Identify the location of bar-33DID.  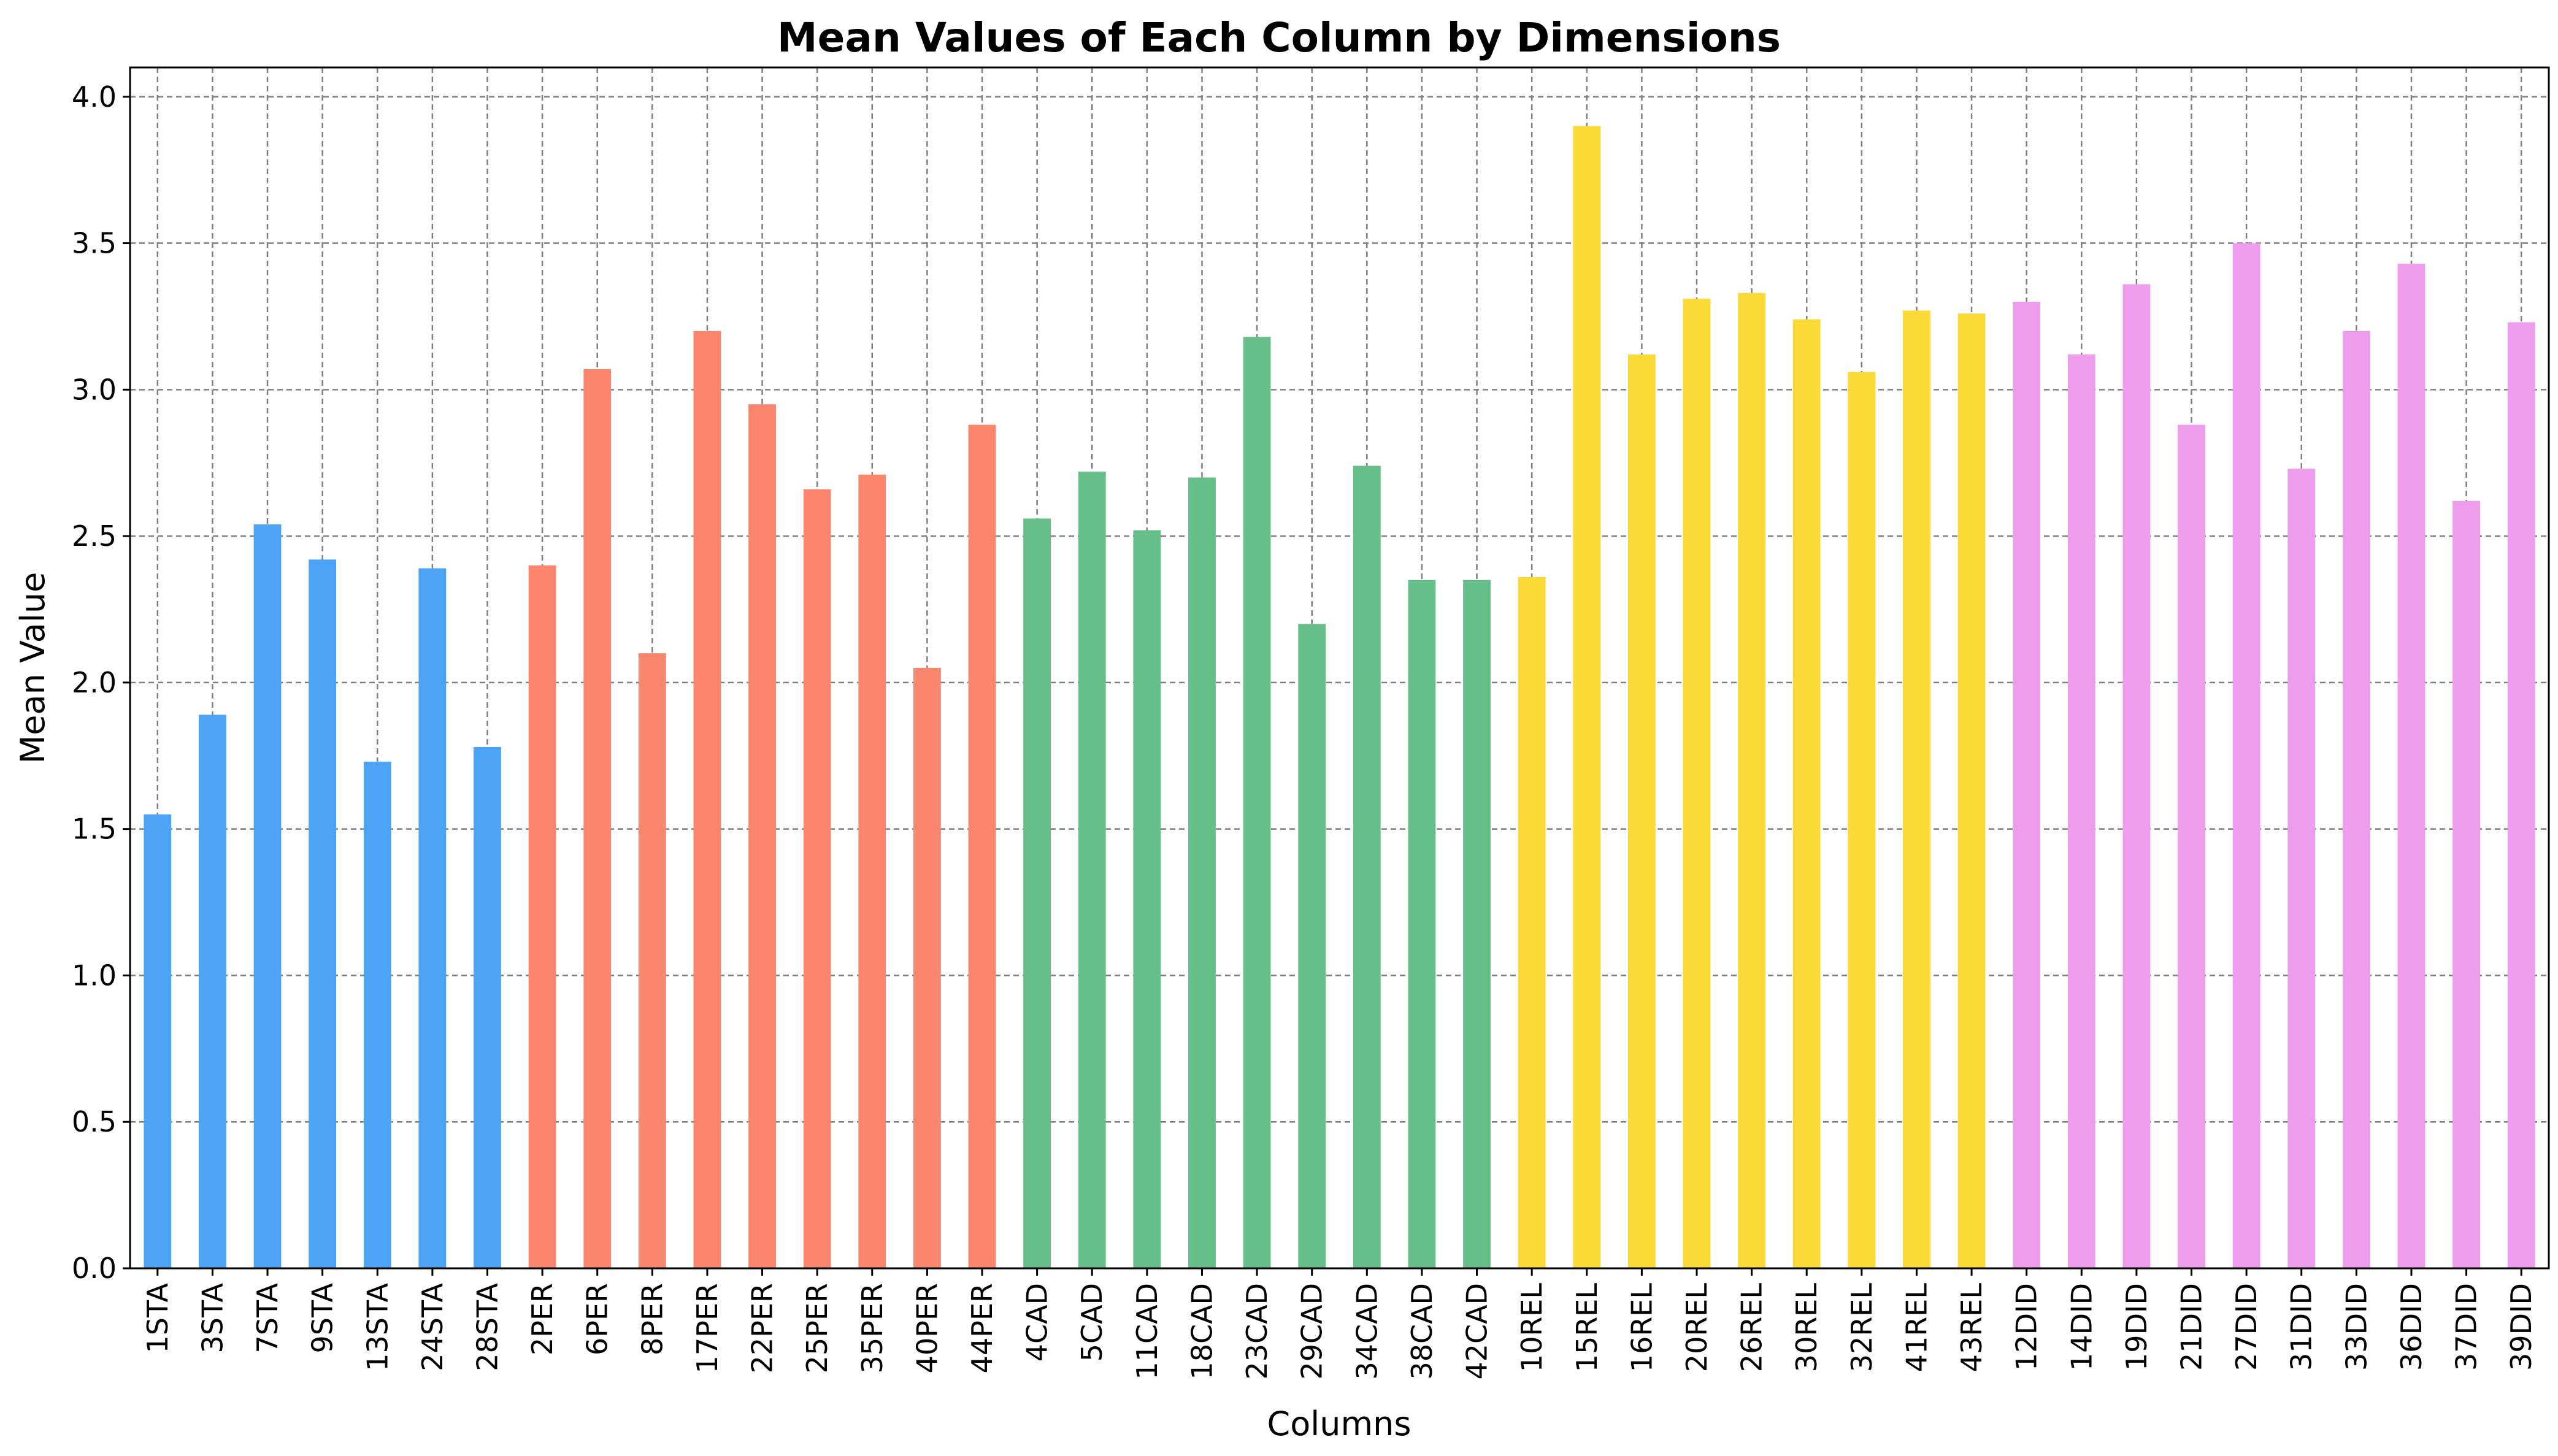
(2356, 799).